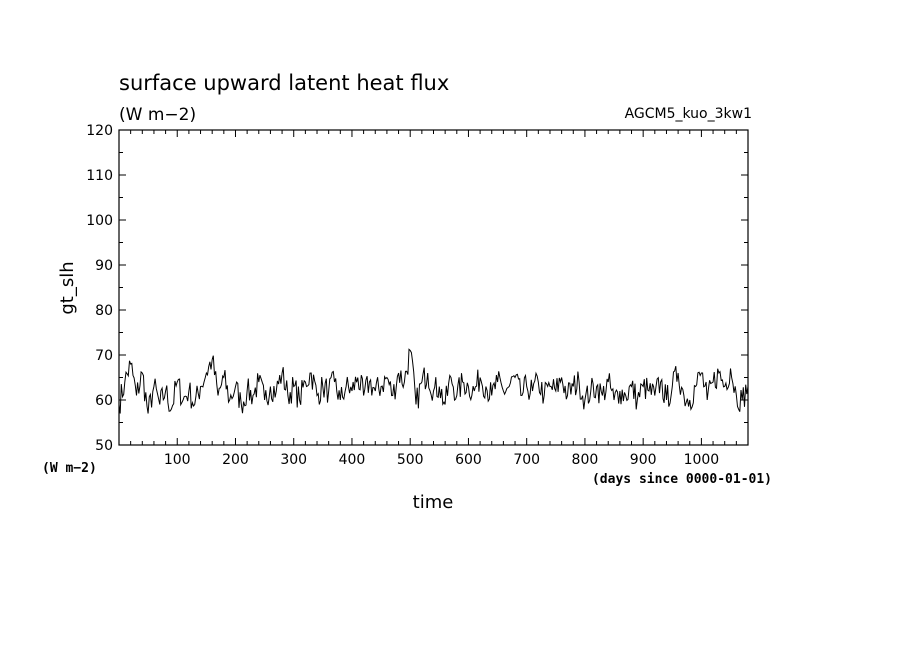 The height and width of the screenshot is (654, 904). What do you see at coordinates (410, 460) in the screenshot?
I see `x-tick-label: 500` at bounding box center [410, 460].